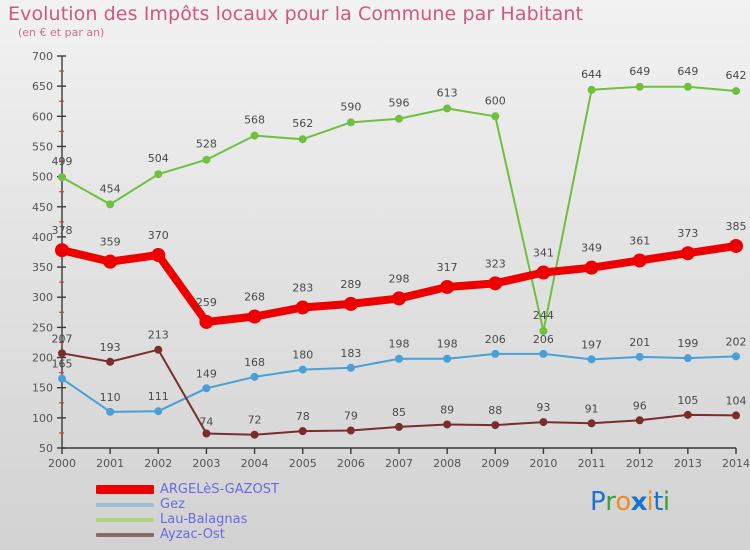 Image resolution: width=750 pixels, height=550 pixels. Describe the element at coordinates (206, 144) in the screenshot. I see `data-point-label: 528` at that location.